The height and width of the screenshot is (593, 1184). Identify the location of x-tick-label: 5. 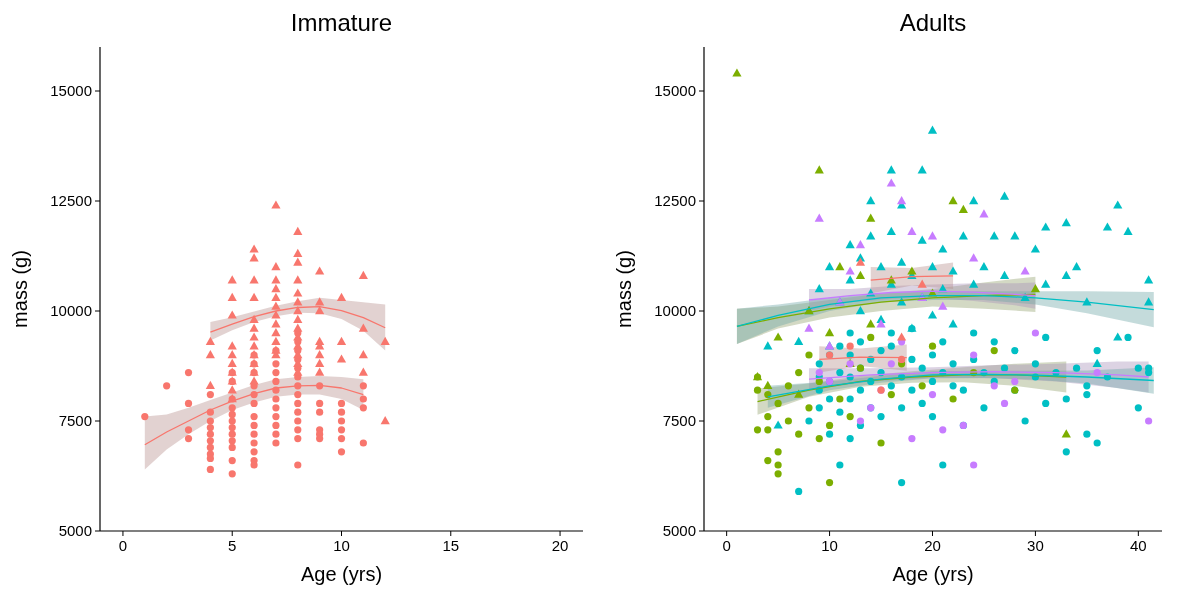
(232, 545).